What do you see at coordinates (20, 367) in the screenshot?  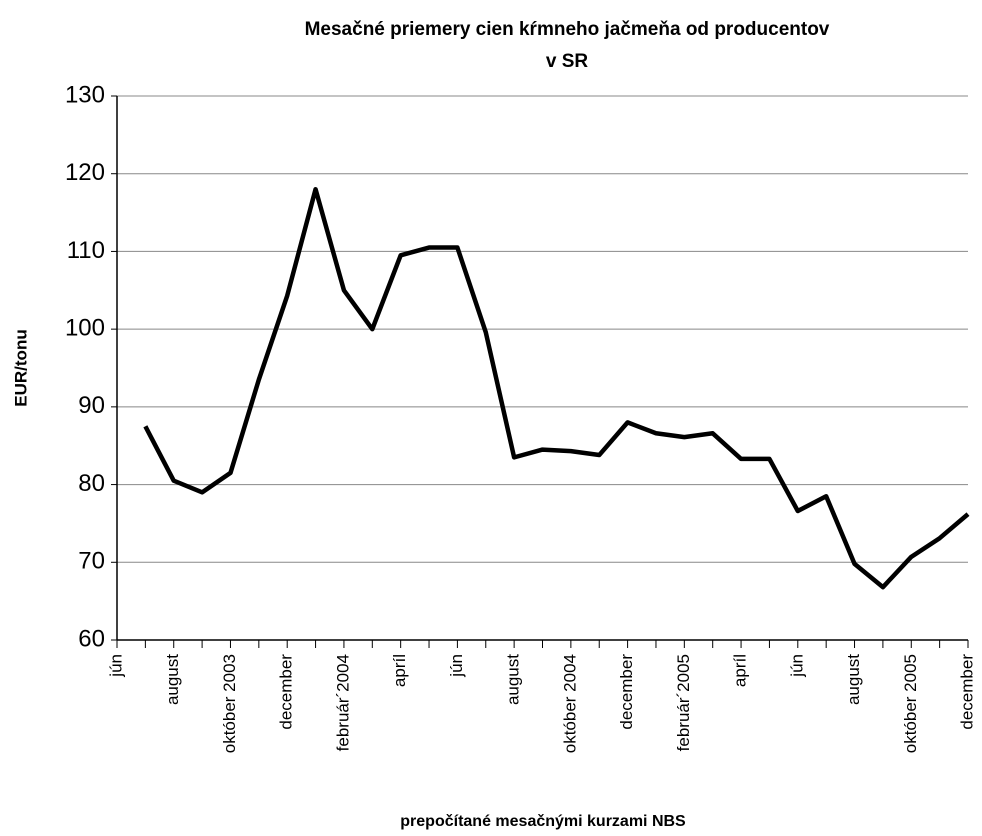 I see `y-axis-label: EUR/tonu` at bounding box center [20, 367].